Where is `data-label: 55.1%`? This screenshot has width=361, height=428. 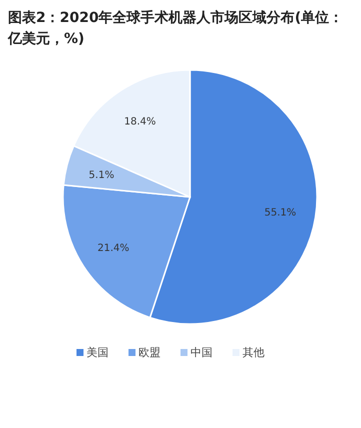
data-label: 55.1% is located at coordinates (280, 213).